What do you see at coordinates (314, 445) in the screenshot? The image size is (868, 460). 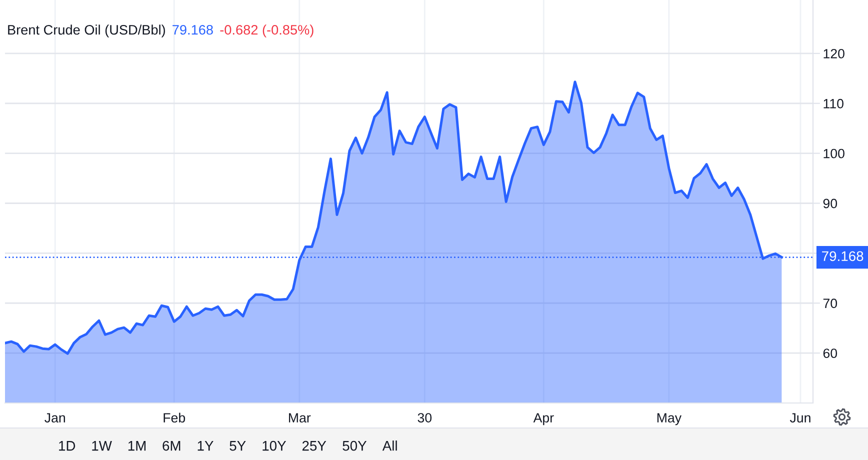 I see `category-label: 25Y` at bounding box center [314, 445].